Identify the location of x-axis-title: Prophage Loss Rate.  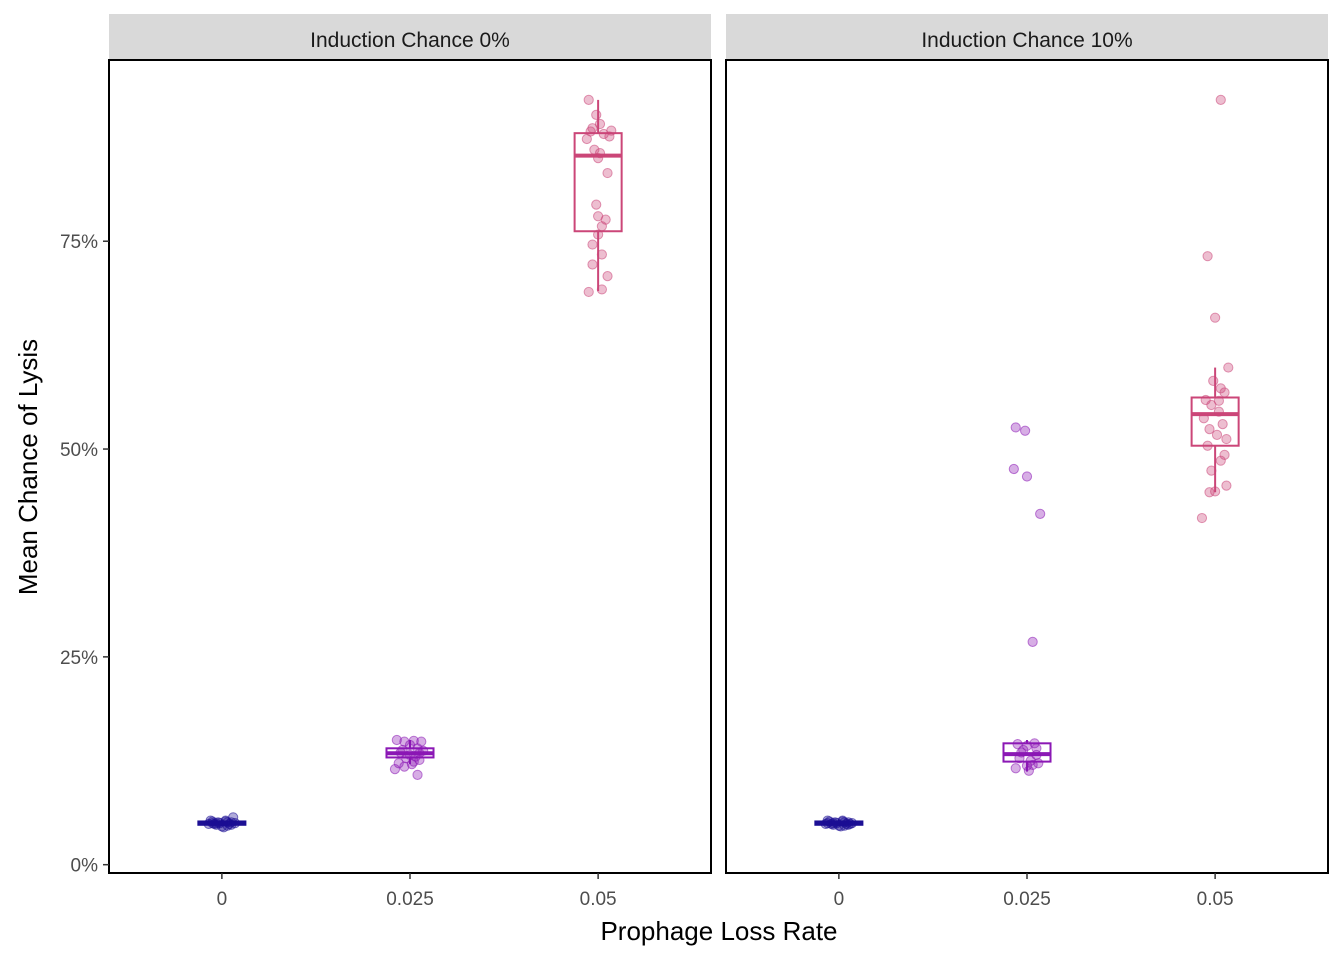
(718, 931).